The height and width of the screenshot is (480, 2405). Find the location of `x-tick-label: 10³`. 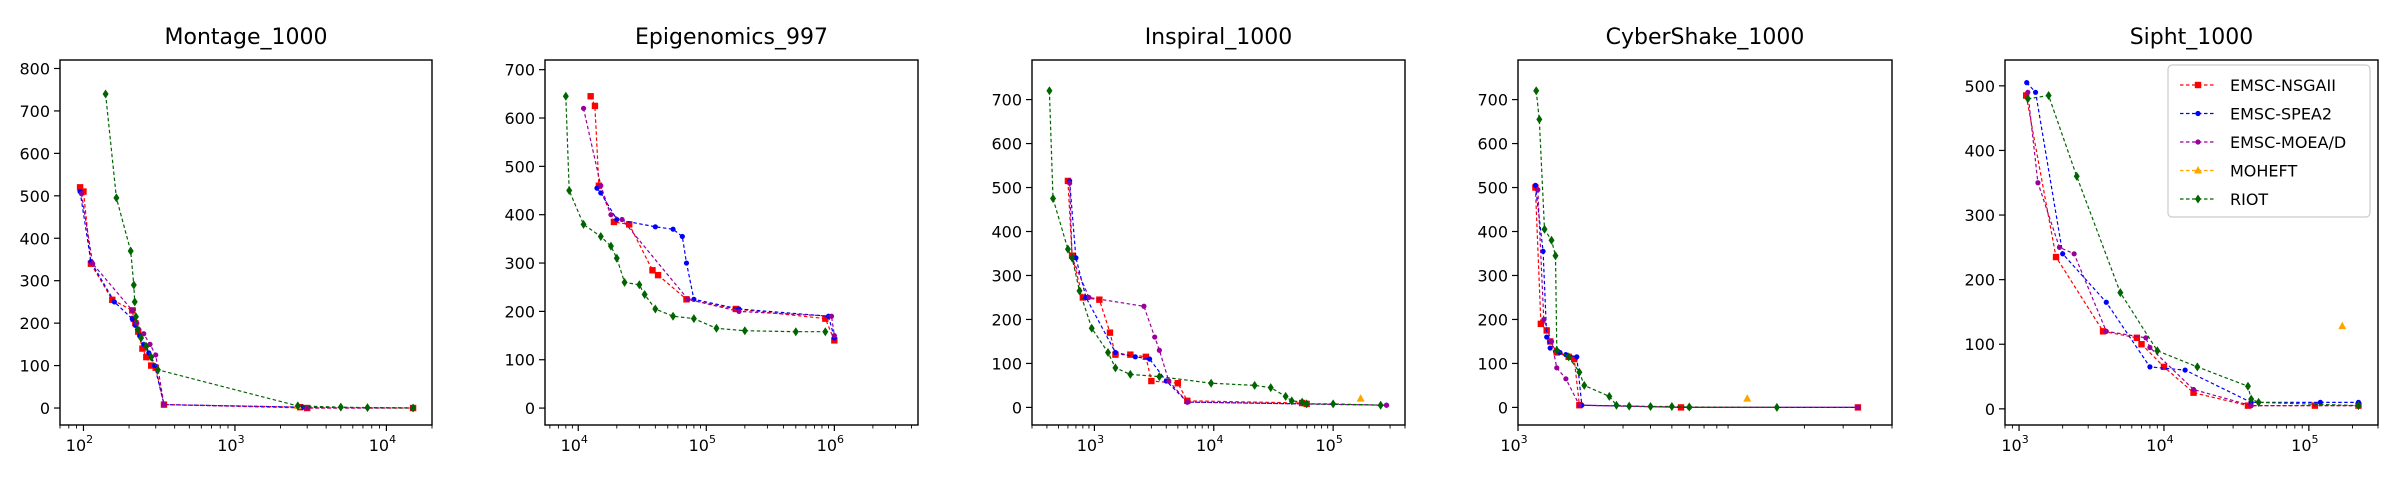

x-tick-label: 10³ is located at coordinates (1090, 444).